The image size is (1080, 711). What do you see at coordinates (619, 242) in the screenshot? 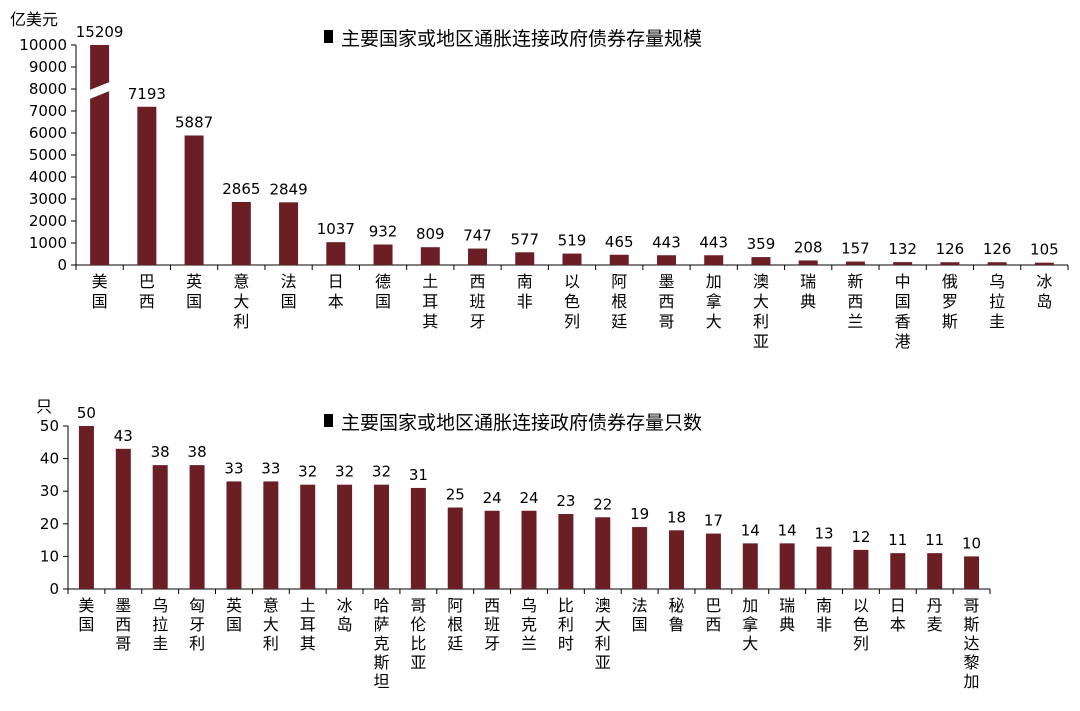
I see `data-label: 465` at bounding box center [619, 242].